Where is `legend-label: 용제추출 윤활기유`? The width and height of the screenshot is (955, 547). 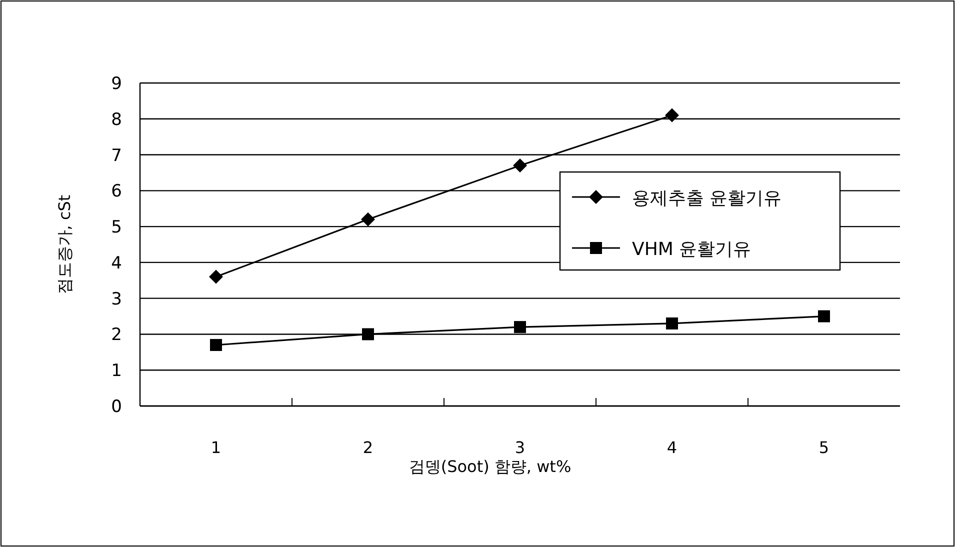 legend-label: 용제추출 윤활기유 is located at coordinates (707, 198).